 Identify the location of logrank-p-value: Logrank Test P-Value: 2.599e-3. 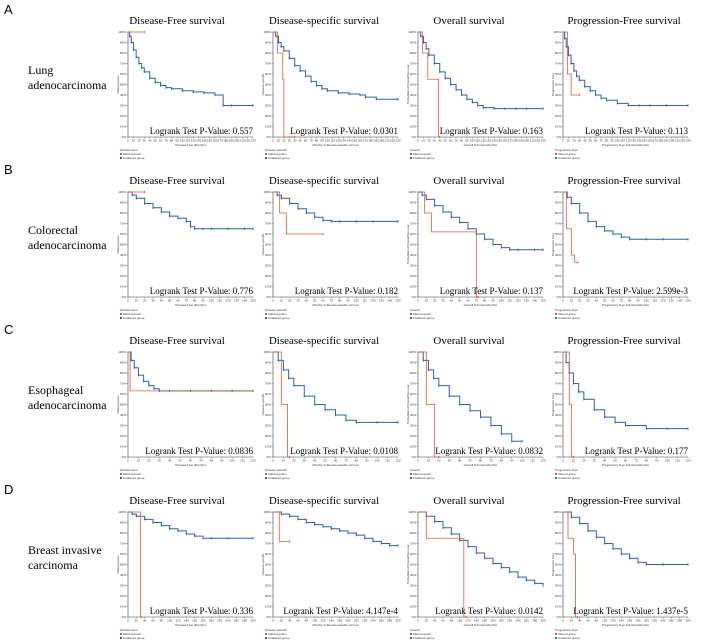
(630, 291).